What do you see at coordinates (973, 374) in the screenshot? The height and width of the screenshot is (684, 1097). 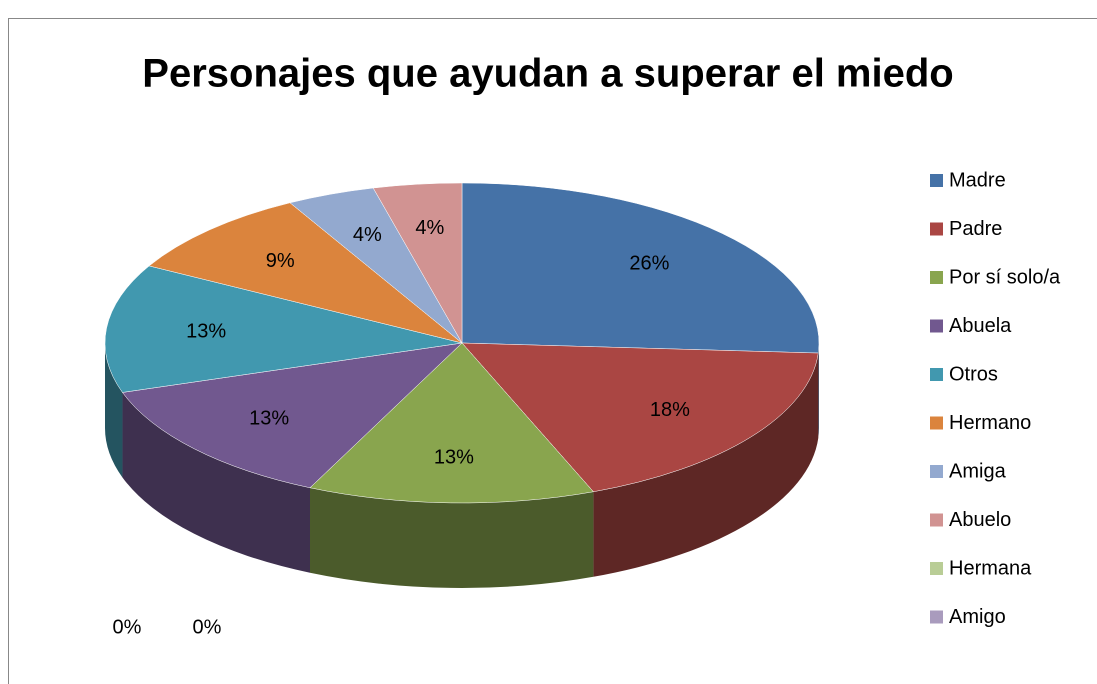 I see `legend-label: Otros` at bounding box center [973, 374].